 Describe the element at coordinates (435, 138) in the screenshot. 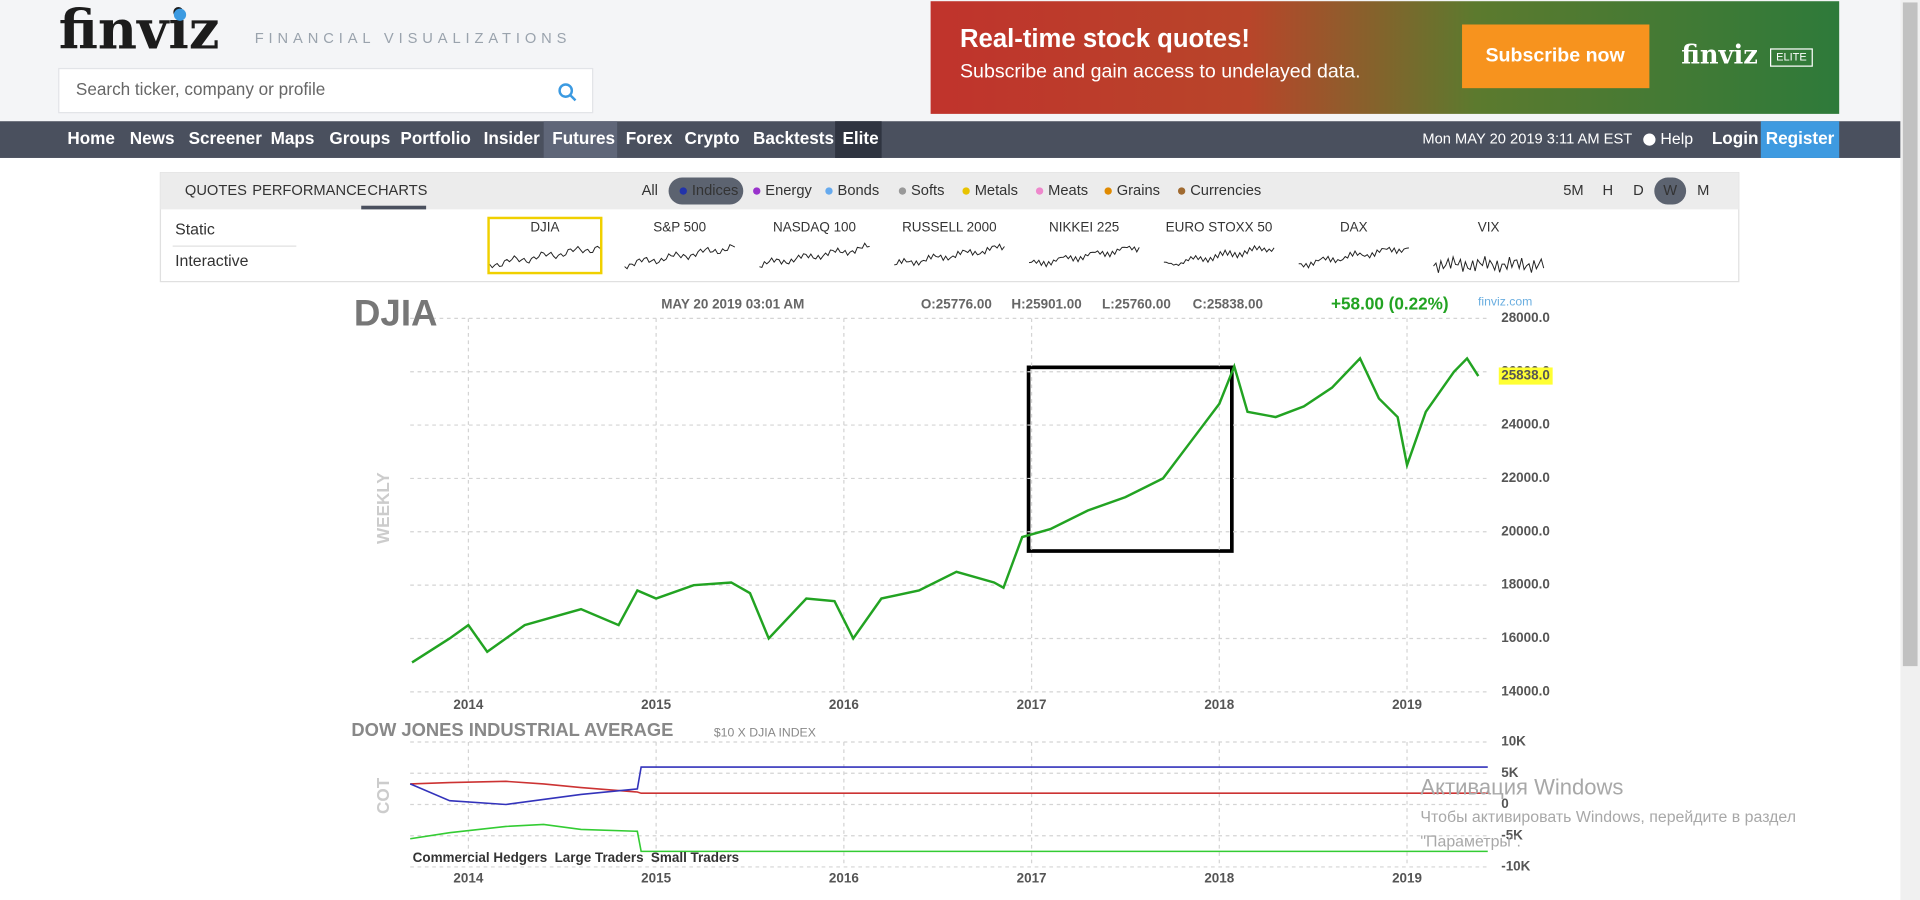

I see `nav-link: Portfolio` at that location.